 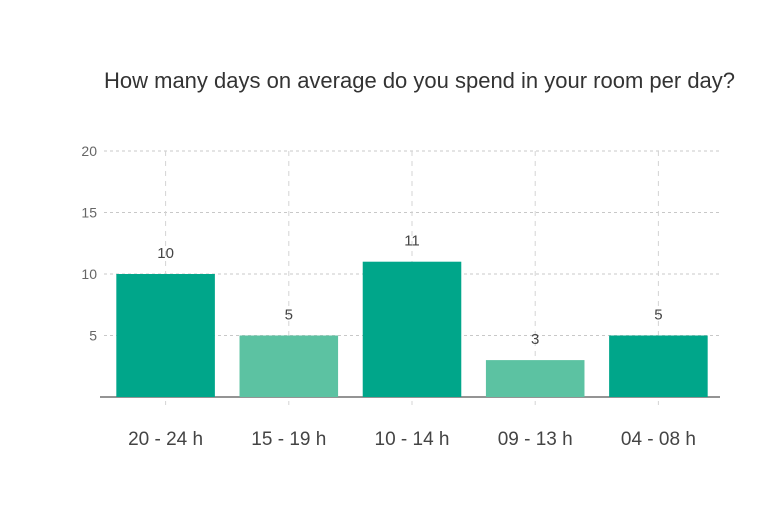 What do you see at coordinates (412, 241) in the screenshot?
I see `data-label: 11` at bounding box center [412, 241].